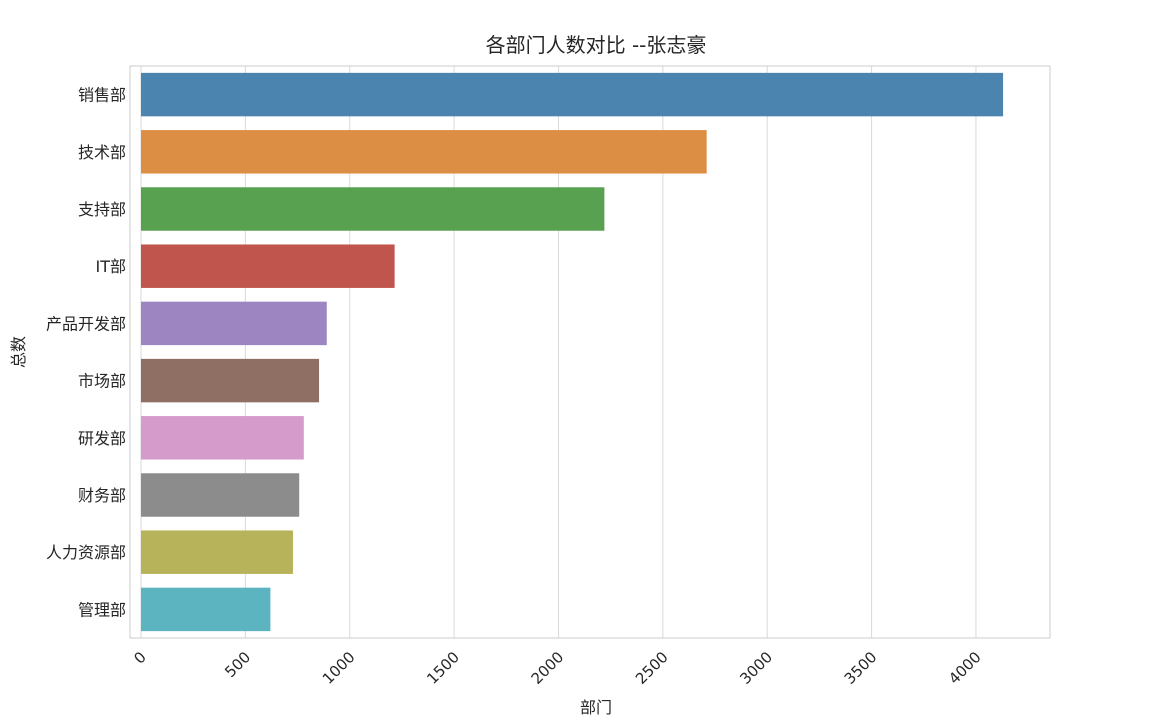 This screenshot has width=1154, height=720. What do you see at coordinates (965, 668) in the screenshot?
I see `x-tick-label: 4000` at bounding box center [965, 668].